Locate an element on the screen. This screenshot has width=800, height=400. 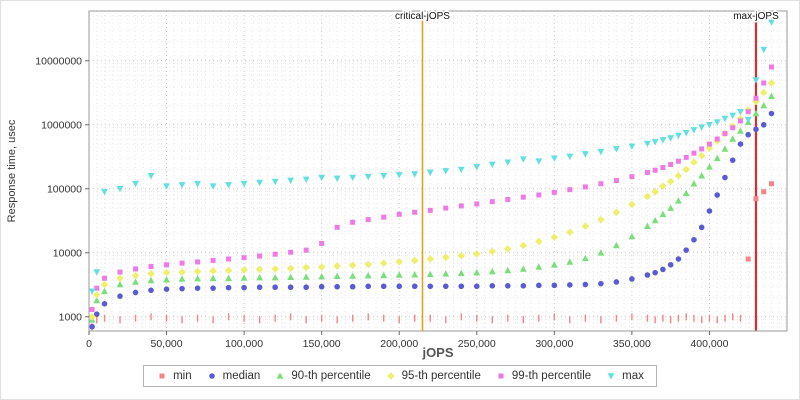
legend-item-min: min is located at coordinates (174, 376).